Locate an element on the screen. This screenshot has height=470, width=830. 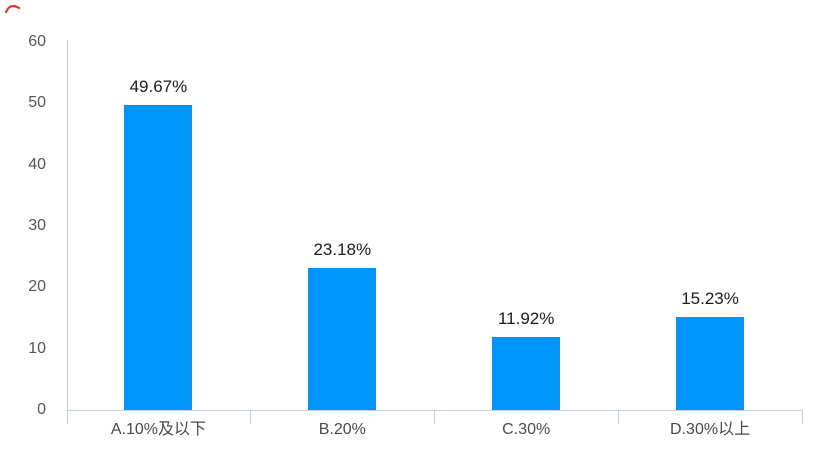
y-axis-tick-label: 30 is located at coordinates (37, 225).